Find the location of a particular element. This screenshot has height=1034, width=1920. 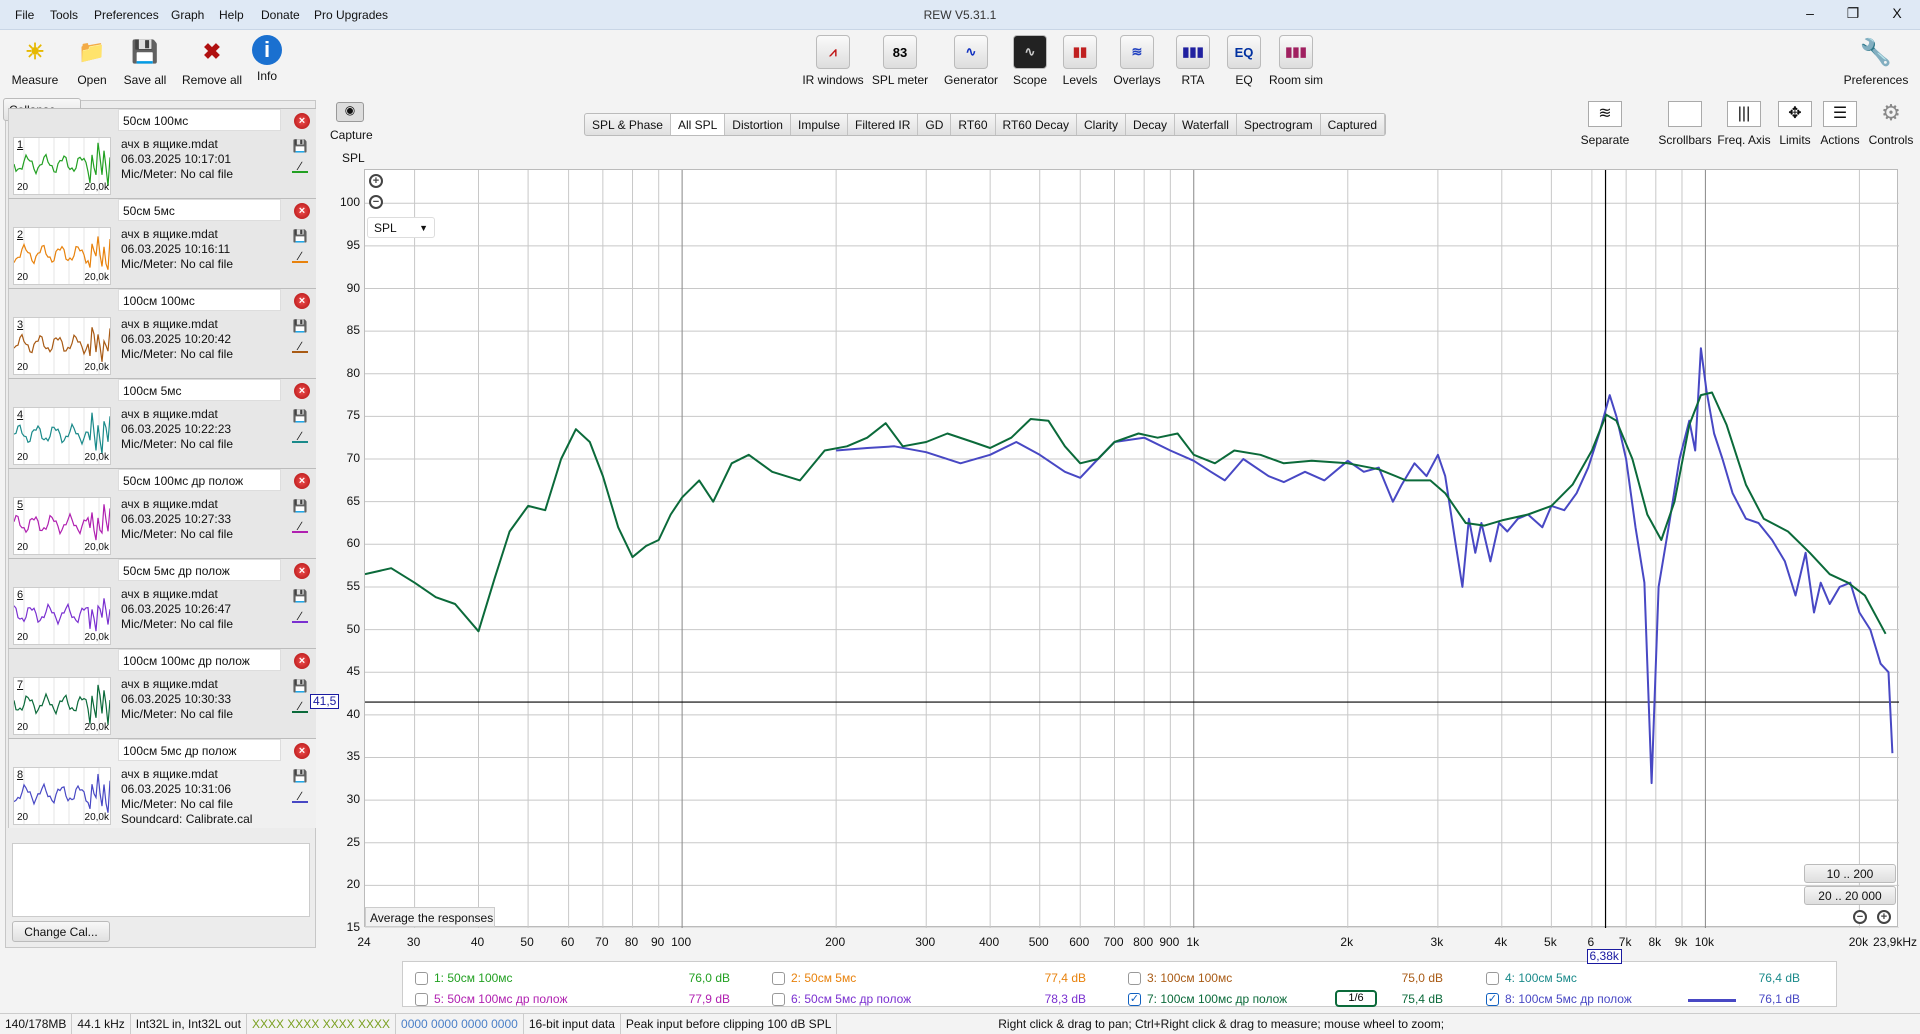

notes-area is located at coordinates (161, 880).